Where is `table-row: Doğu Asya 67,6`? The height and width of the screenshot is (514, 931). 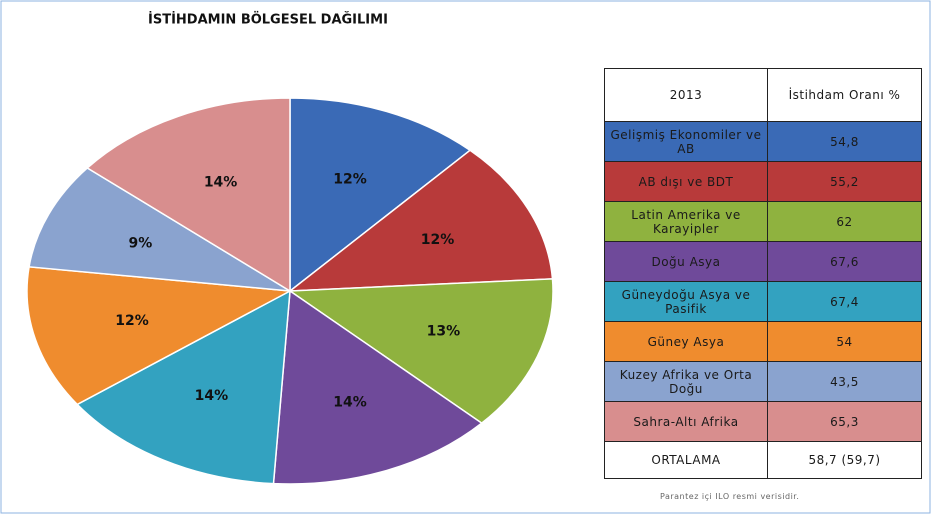
table-row: Doğu Asya 67,6 is located at coordinates (763, 261).